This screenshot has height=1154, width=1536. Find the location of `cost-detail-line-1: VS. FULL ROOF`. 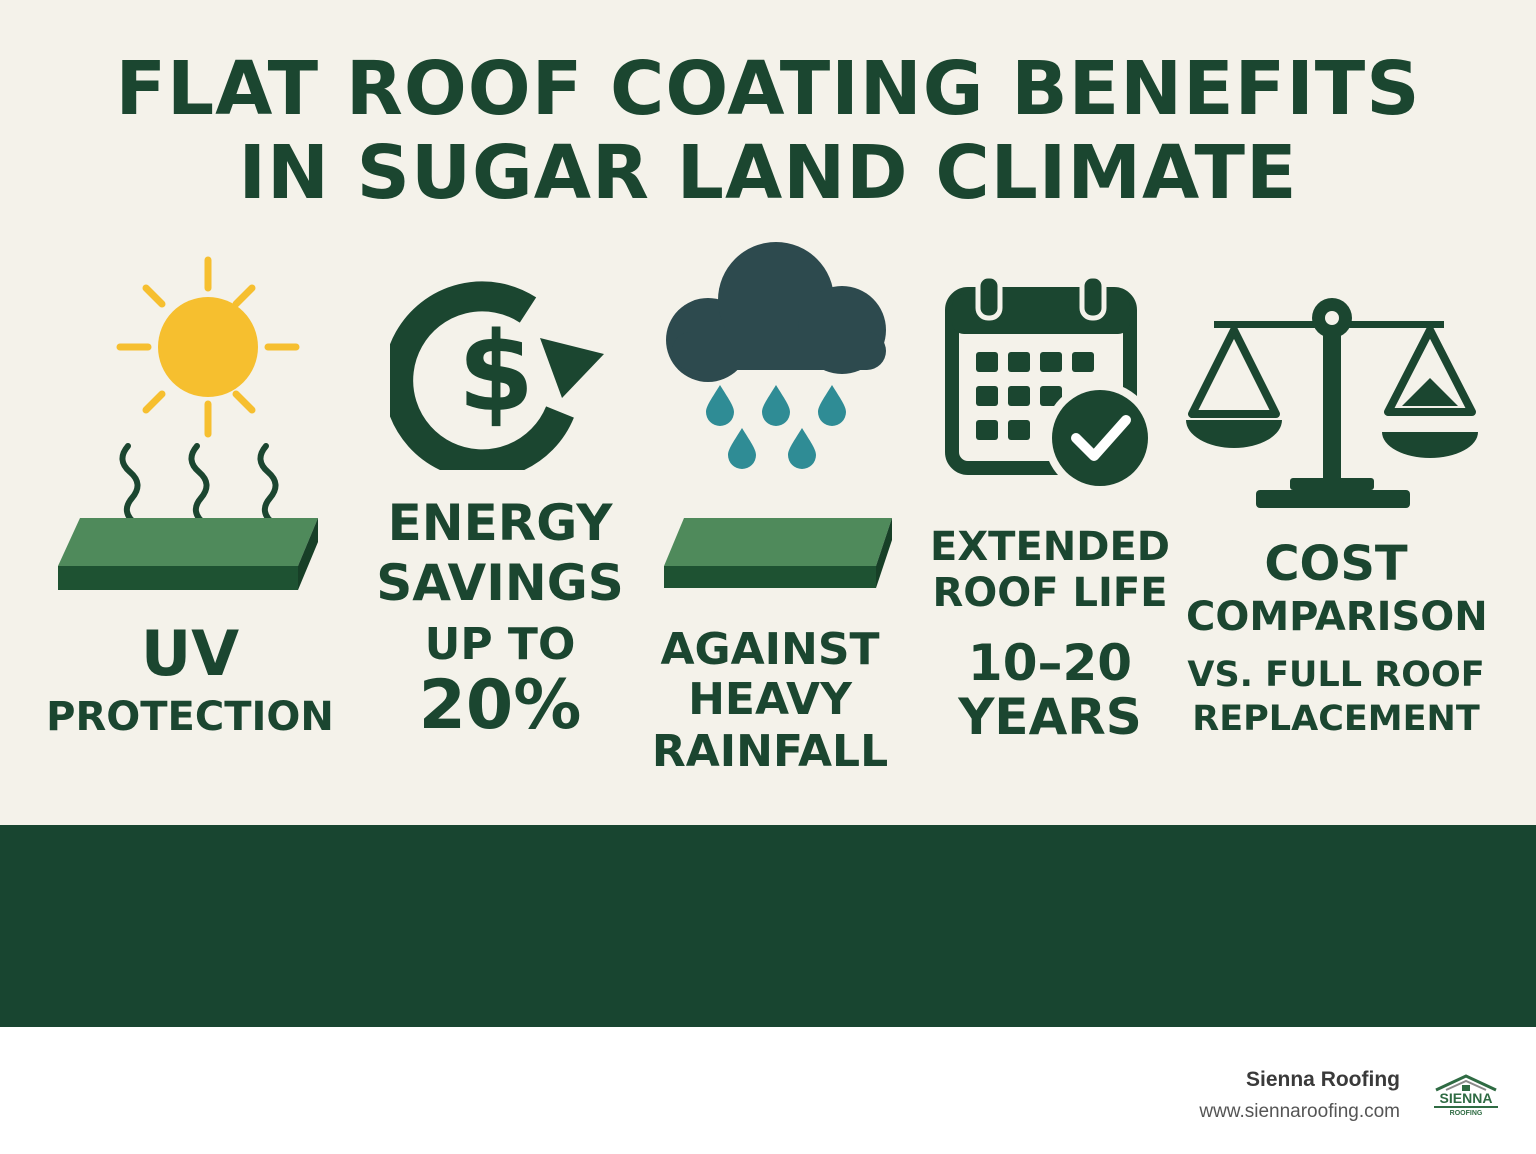

cost-detail-line-1: VS. FULL ROOF is located at coordinates (1336, 675).